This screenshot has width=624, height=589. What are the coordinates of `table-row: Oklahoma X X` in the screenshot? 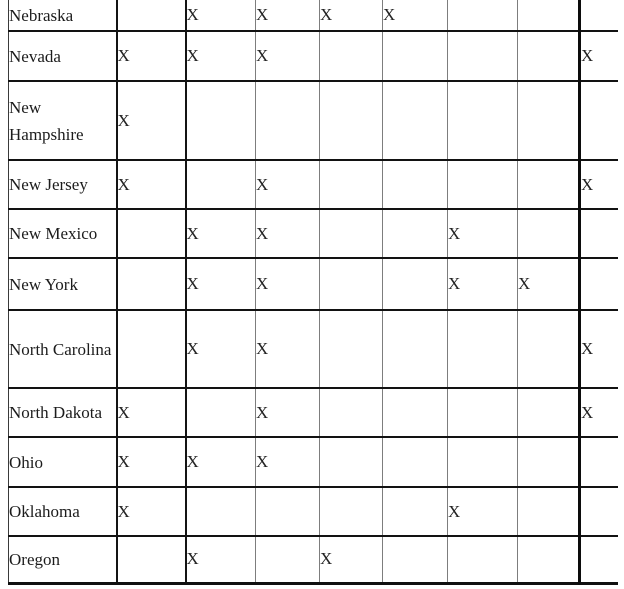 It's located at (313, 511).